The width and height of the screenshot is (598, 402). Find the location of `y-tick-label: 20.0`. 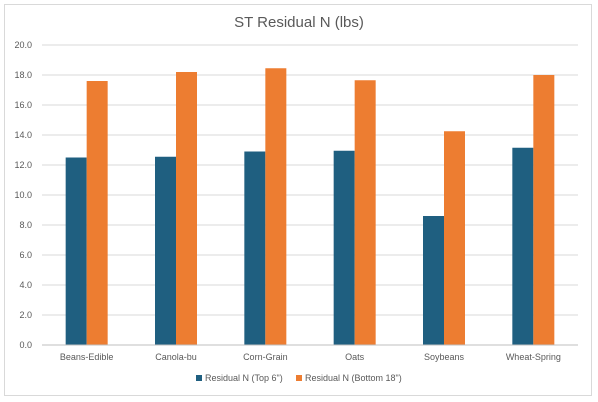

y-tick-label: 20.0 is located at coordinates (23, 45).